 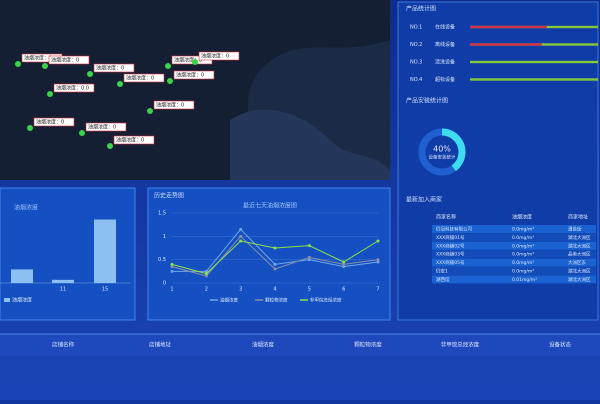 What do you see at coordinates (416, 80) in the screenshot?
I see `row-number: NO.4` at bounding box center [416, 80].